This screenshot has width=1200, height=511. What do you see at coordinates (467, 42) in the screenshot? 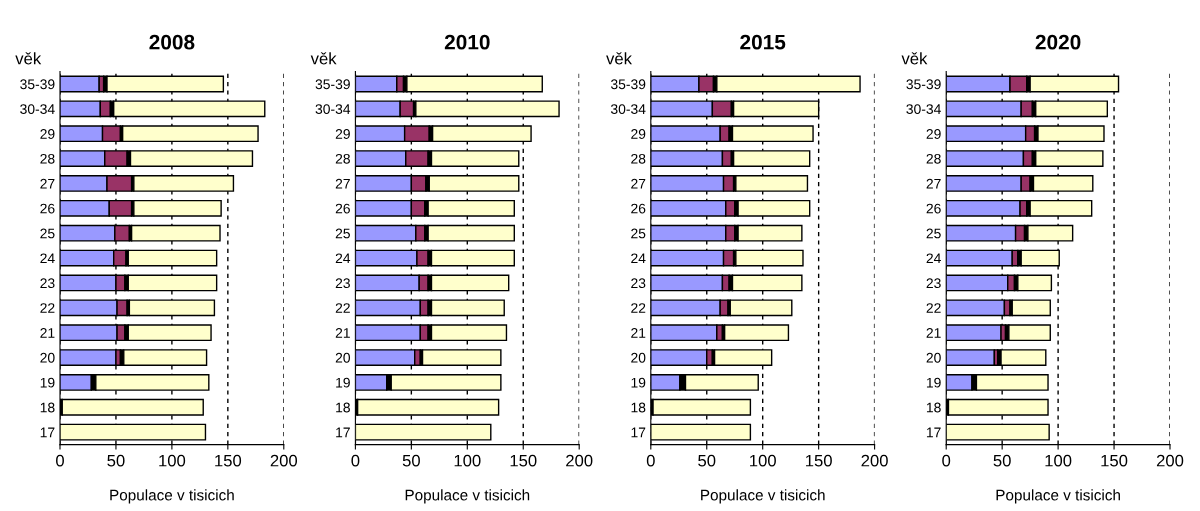
I see `chart-title: 2010` at bounding box center [467, 42].